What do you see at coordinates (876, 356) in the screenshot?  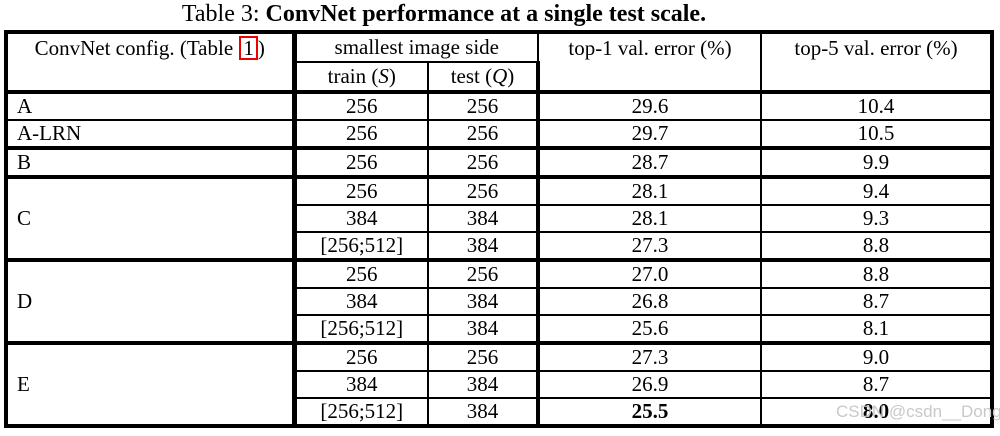 I see `top5-cell: 9.0` at bounding box center [876, 356].